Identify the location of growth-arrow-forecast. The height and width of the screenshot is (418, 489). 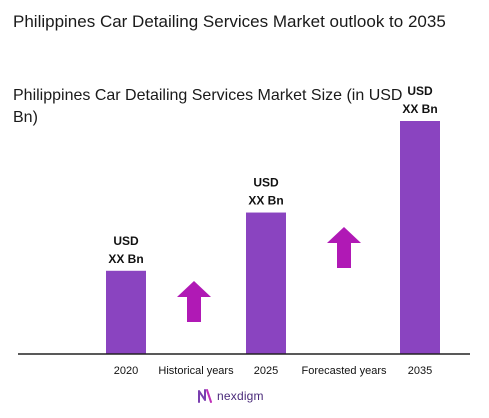
(344, 247).